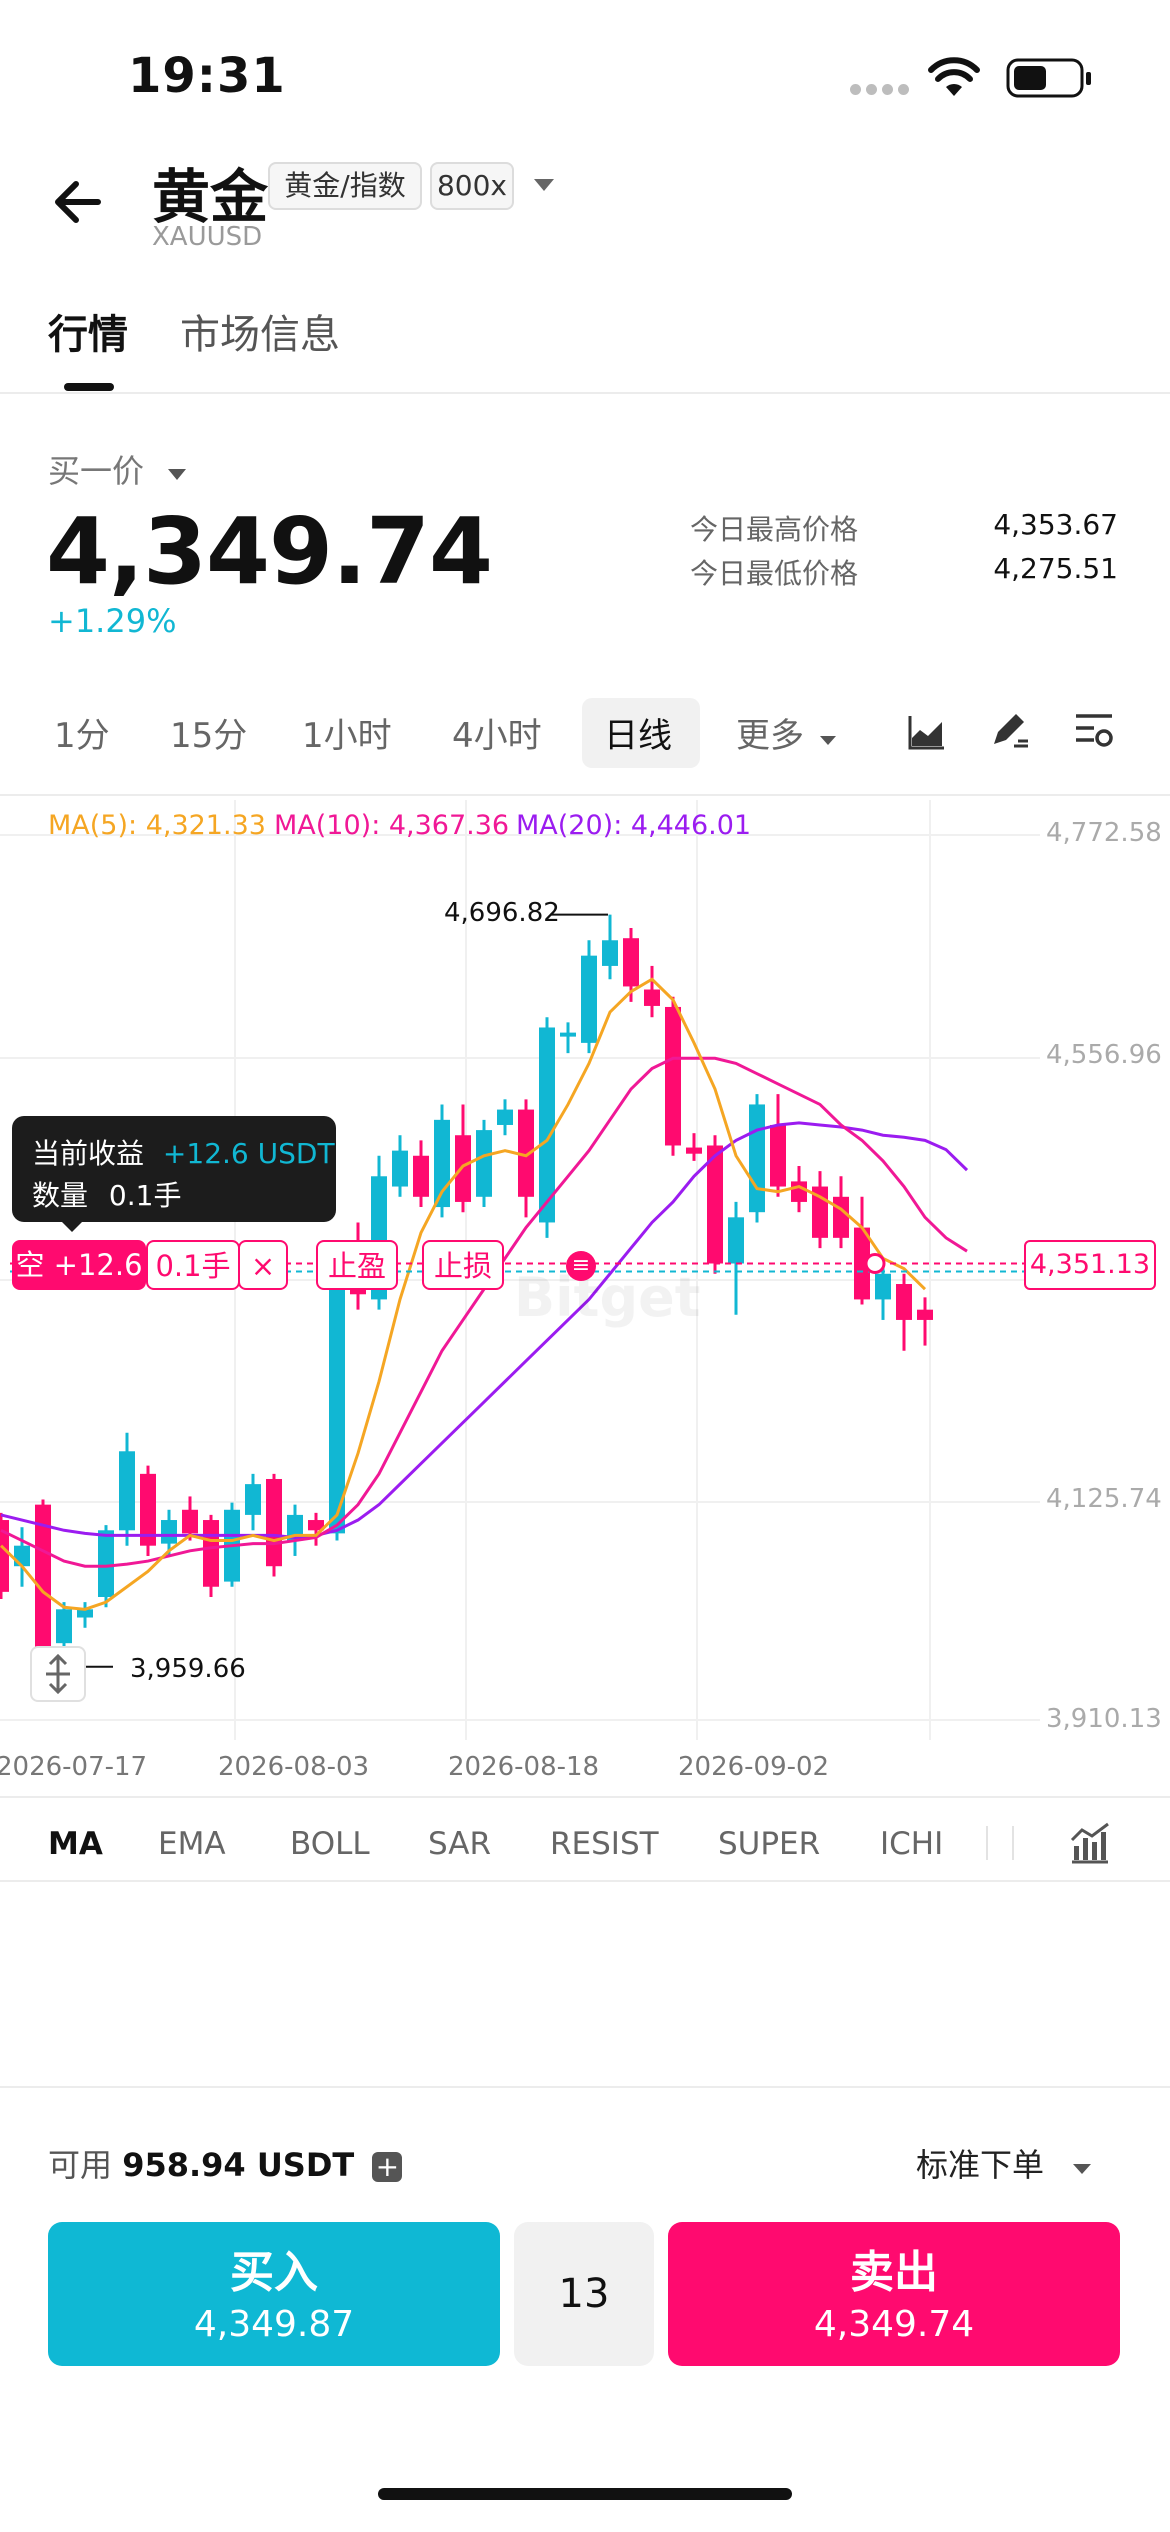 The image size is (1170, 2532). Describe the element at coordinates (193, 1265) in the screenshot. I see `position-size-button: 0.1手` at that location.